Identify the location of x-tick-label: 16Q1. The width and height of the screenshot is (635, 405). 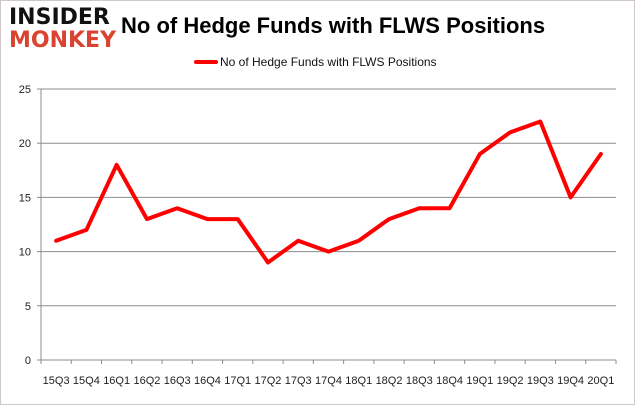
(116, 381).